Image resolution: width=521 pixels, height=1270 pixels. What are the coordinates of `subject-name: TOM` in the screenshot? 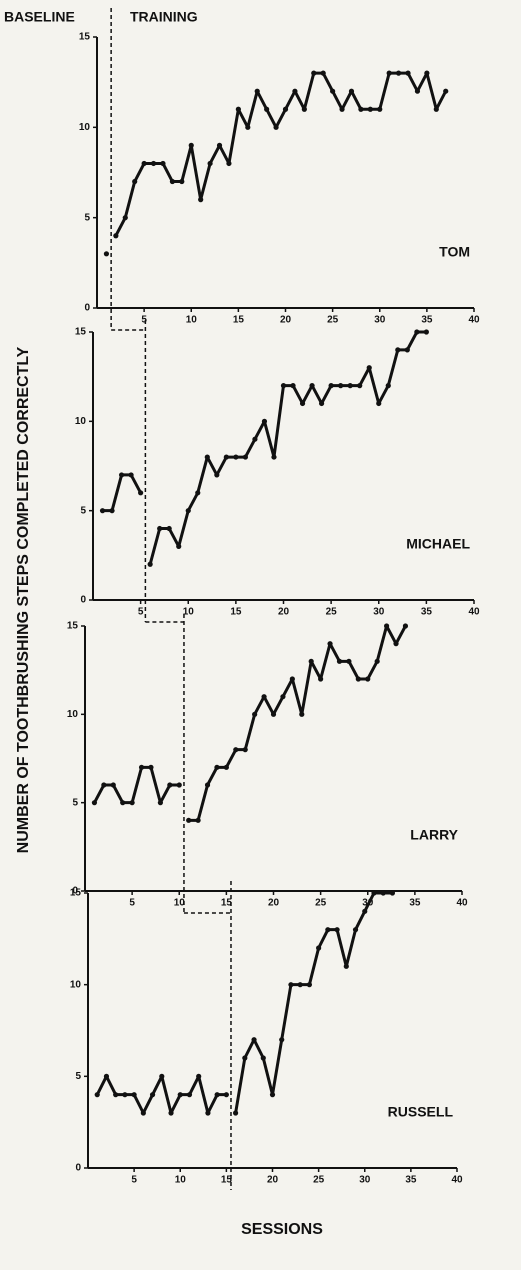 It's located at (454, 252).